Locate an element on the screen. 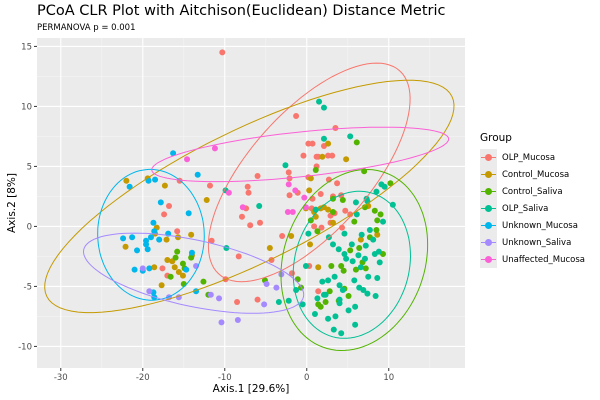 The image size is (600, 400). x-tick-label: -30 is located at coordinates (61, 378).